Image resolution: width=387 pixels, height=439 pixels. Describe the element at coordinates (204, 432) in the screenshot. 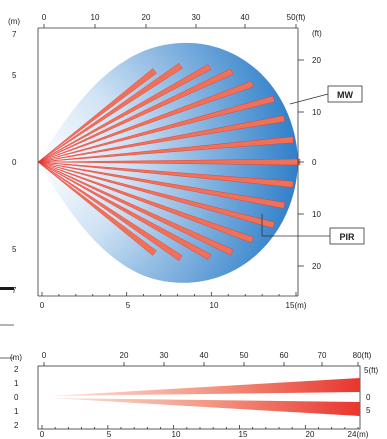

I see `side-bottom-axis-ticks: 0 5 10 15 20 24(m)` at that location.